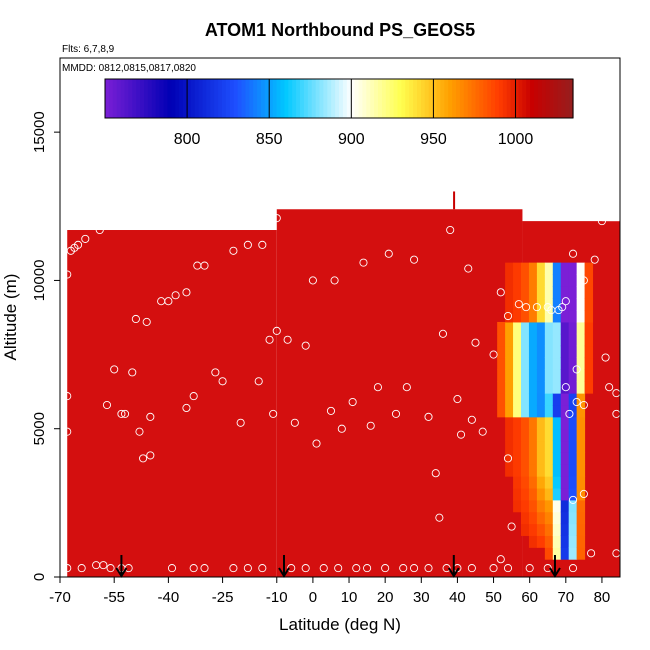 This screenshot has height=650, width=650. I want to click on flights-label: Flts: 6,7,8,9, so click(88, 49).